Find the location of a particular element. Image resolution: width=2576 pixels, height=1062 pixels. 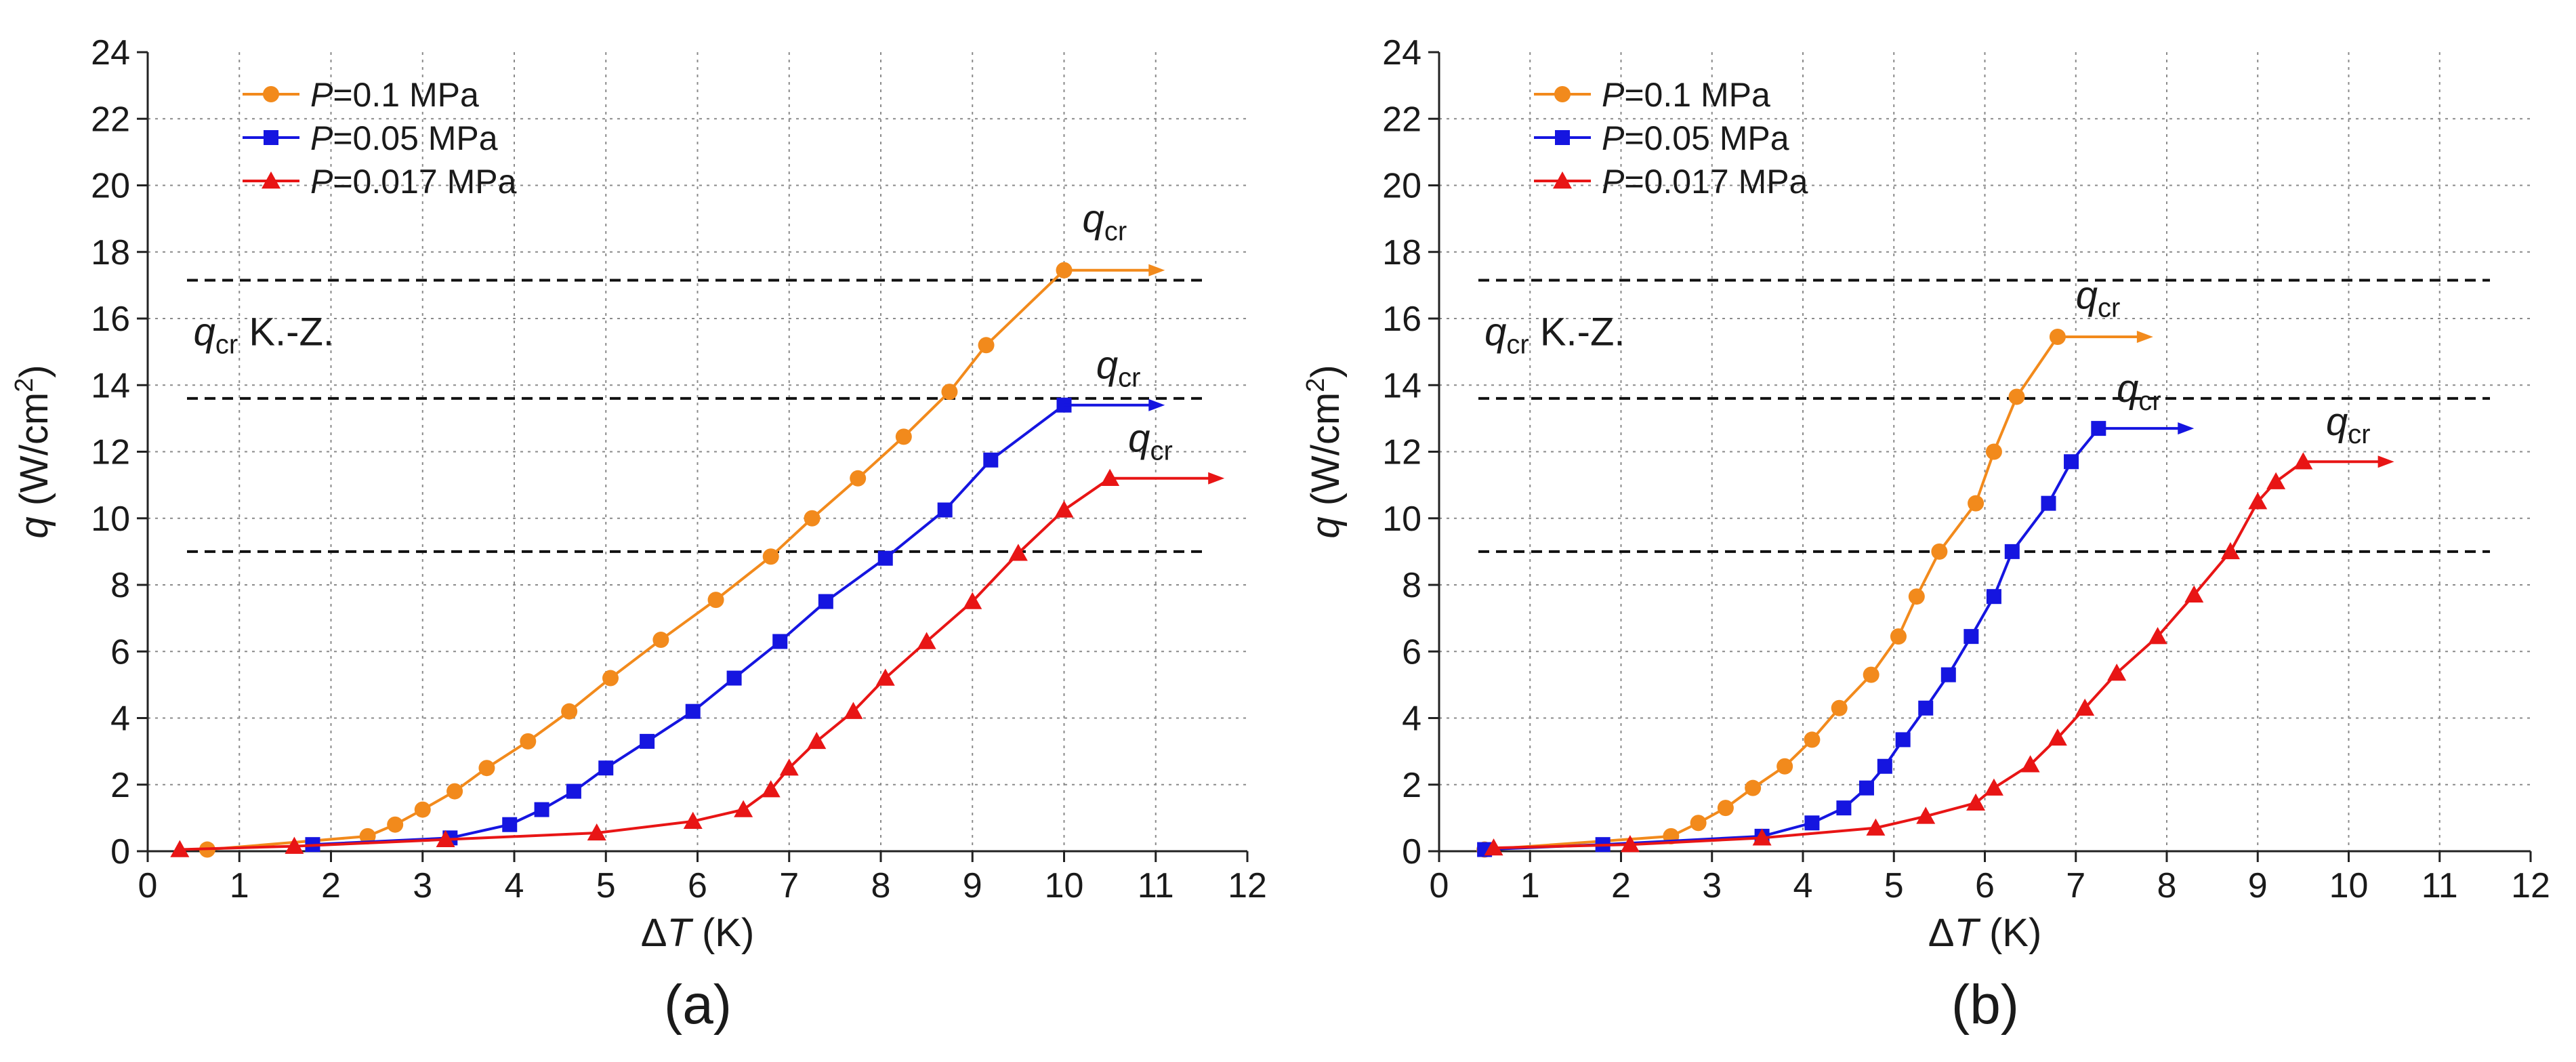

y-tick-label: 22 is located at coordinates (110, 119).